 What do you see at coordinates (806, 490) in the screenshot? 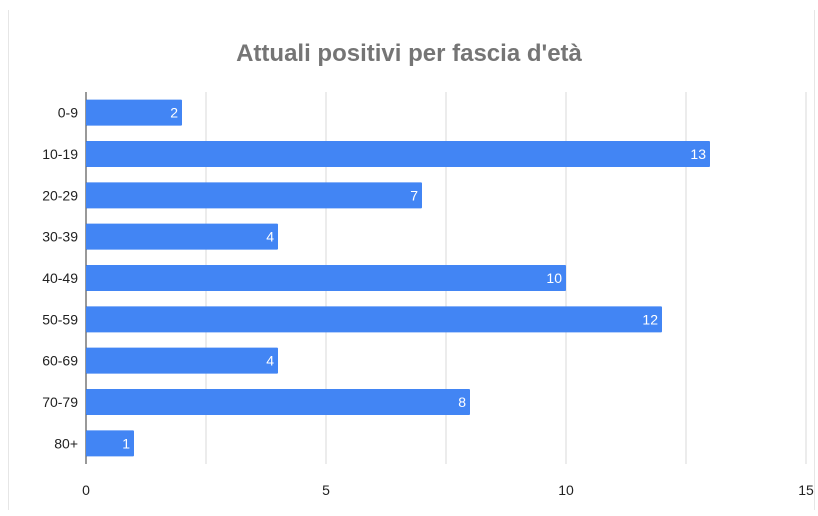
I see `x-tick-label: 15` at bounding box center [806, 490].